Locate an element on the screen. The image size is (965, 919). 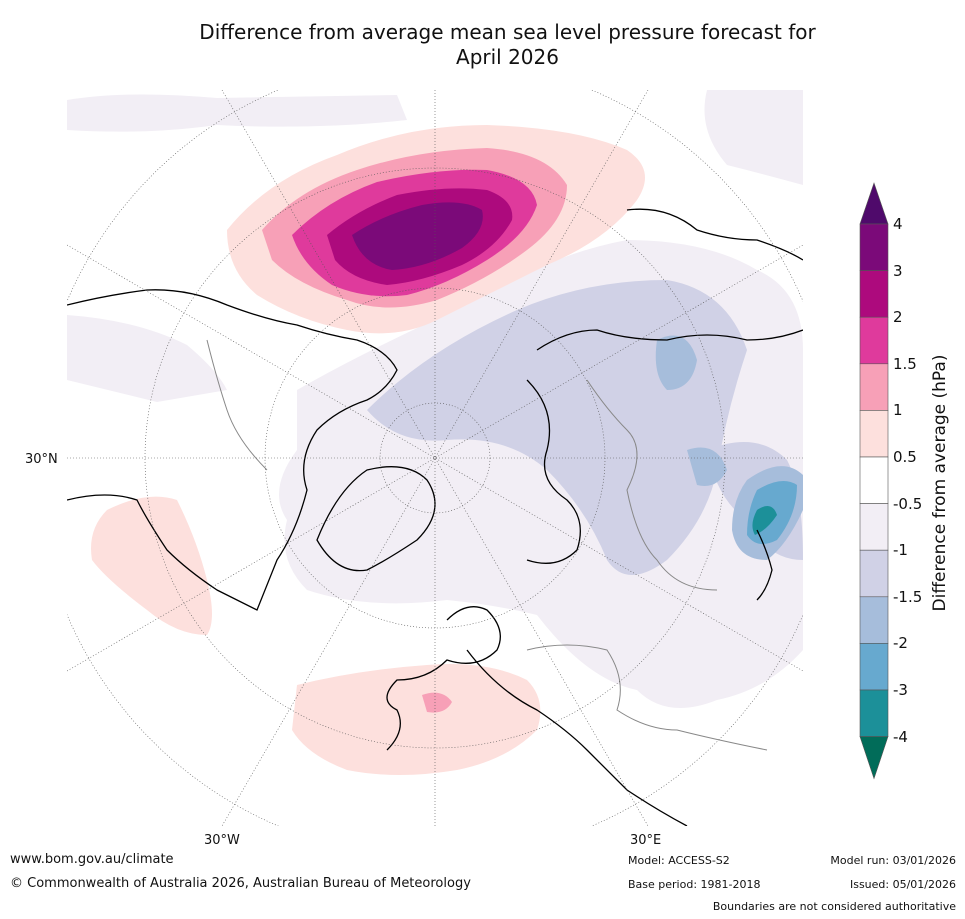
colorbar-tick-label: -0.5 is located at coordinates (908, 503).